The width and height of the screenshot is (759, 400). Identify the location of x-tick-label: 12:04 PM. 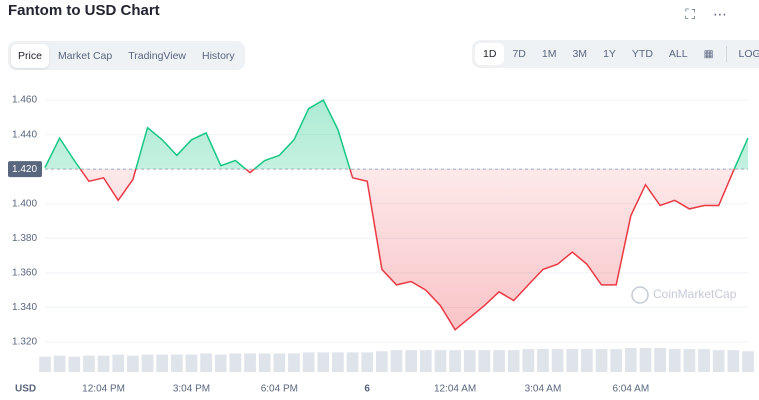
(103, 389).